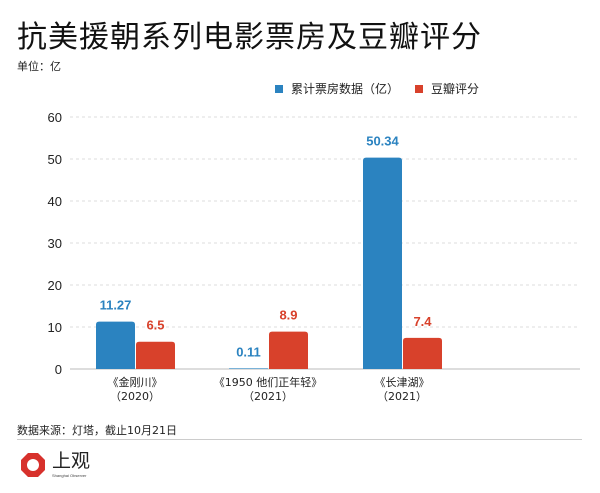 The height and width of the screenshot is (493, 600). I want to click on data-label: 11.27, so click(116, 305).